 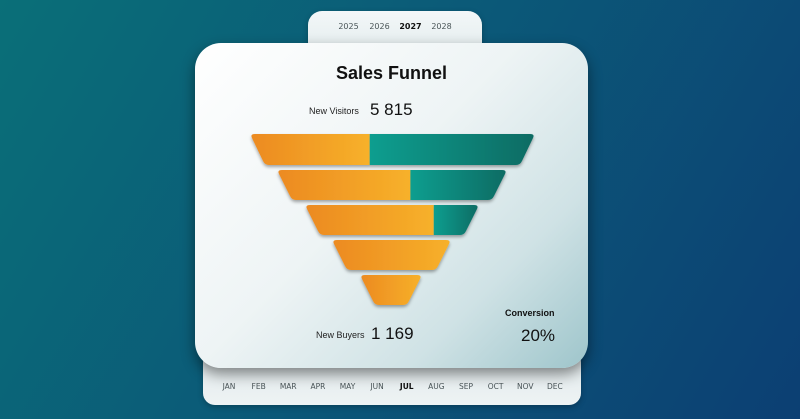 I want to click on month-jun: JUN, so click(x=377, y=386).